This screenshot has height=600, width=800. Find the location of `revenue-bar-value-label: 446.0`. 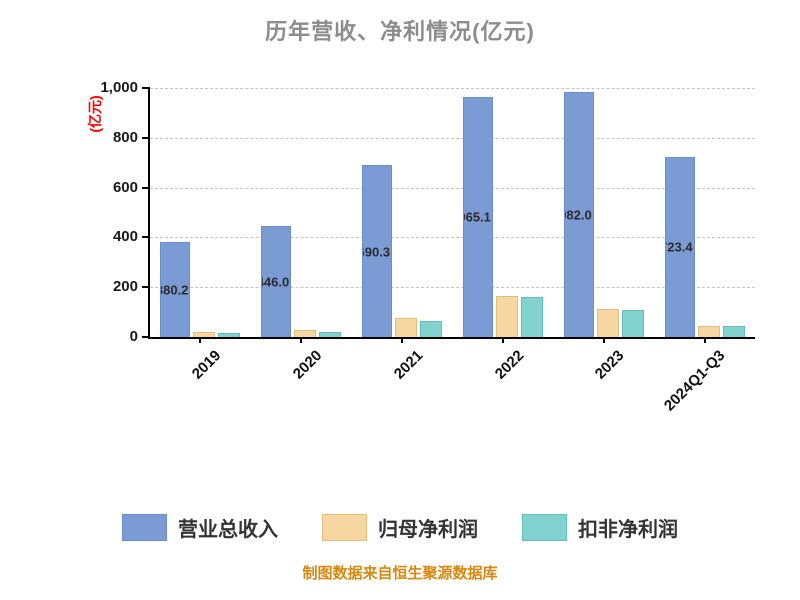

revenue-bar-value-label: 446.0 is located at coordinates (276, 282).